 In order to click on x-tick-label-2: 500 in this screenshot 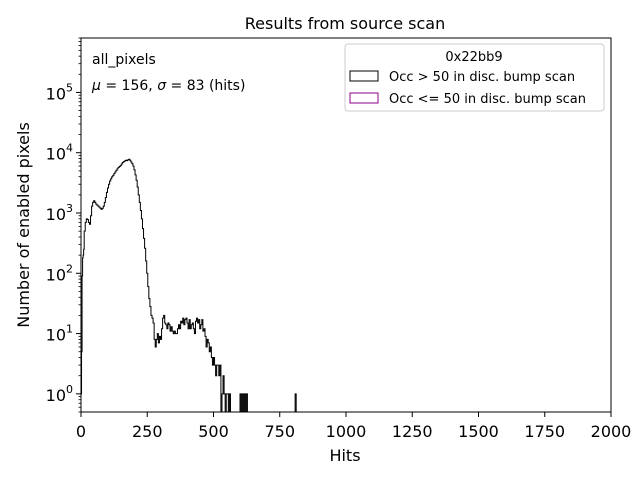, I will do `click(213, 431)`.